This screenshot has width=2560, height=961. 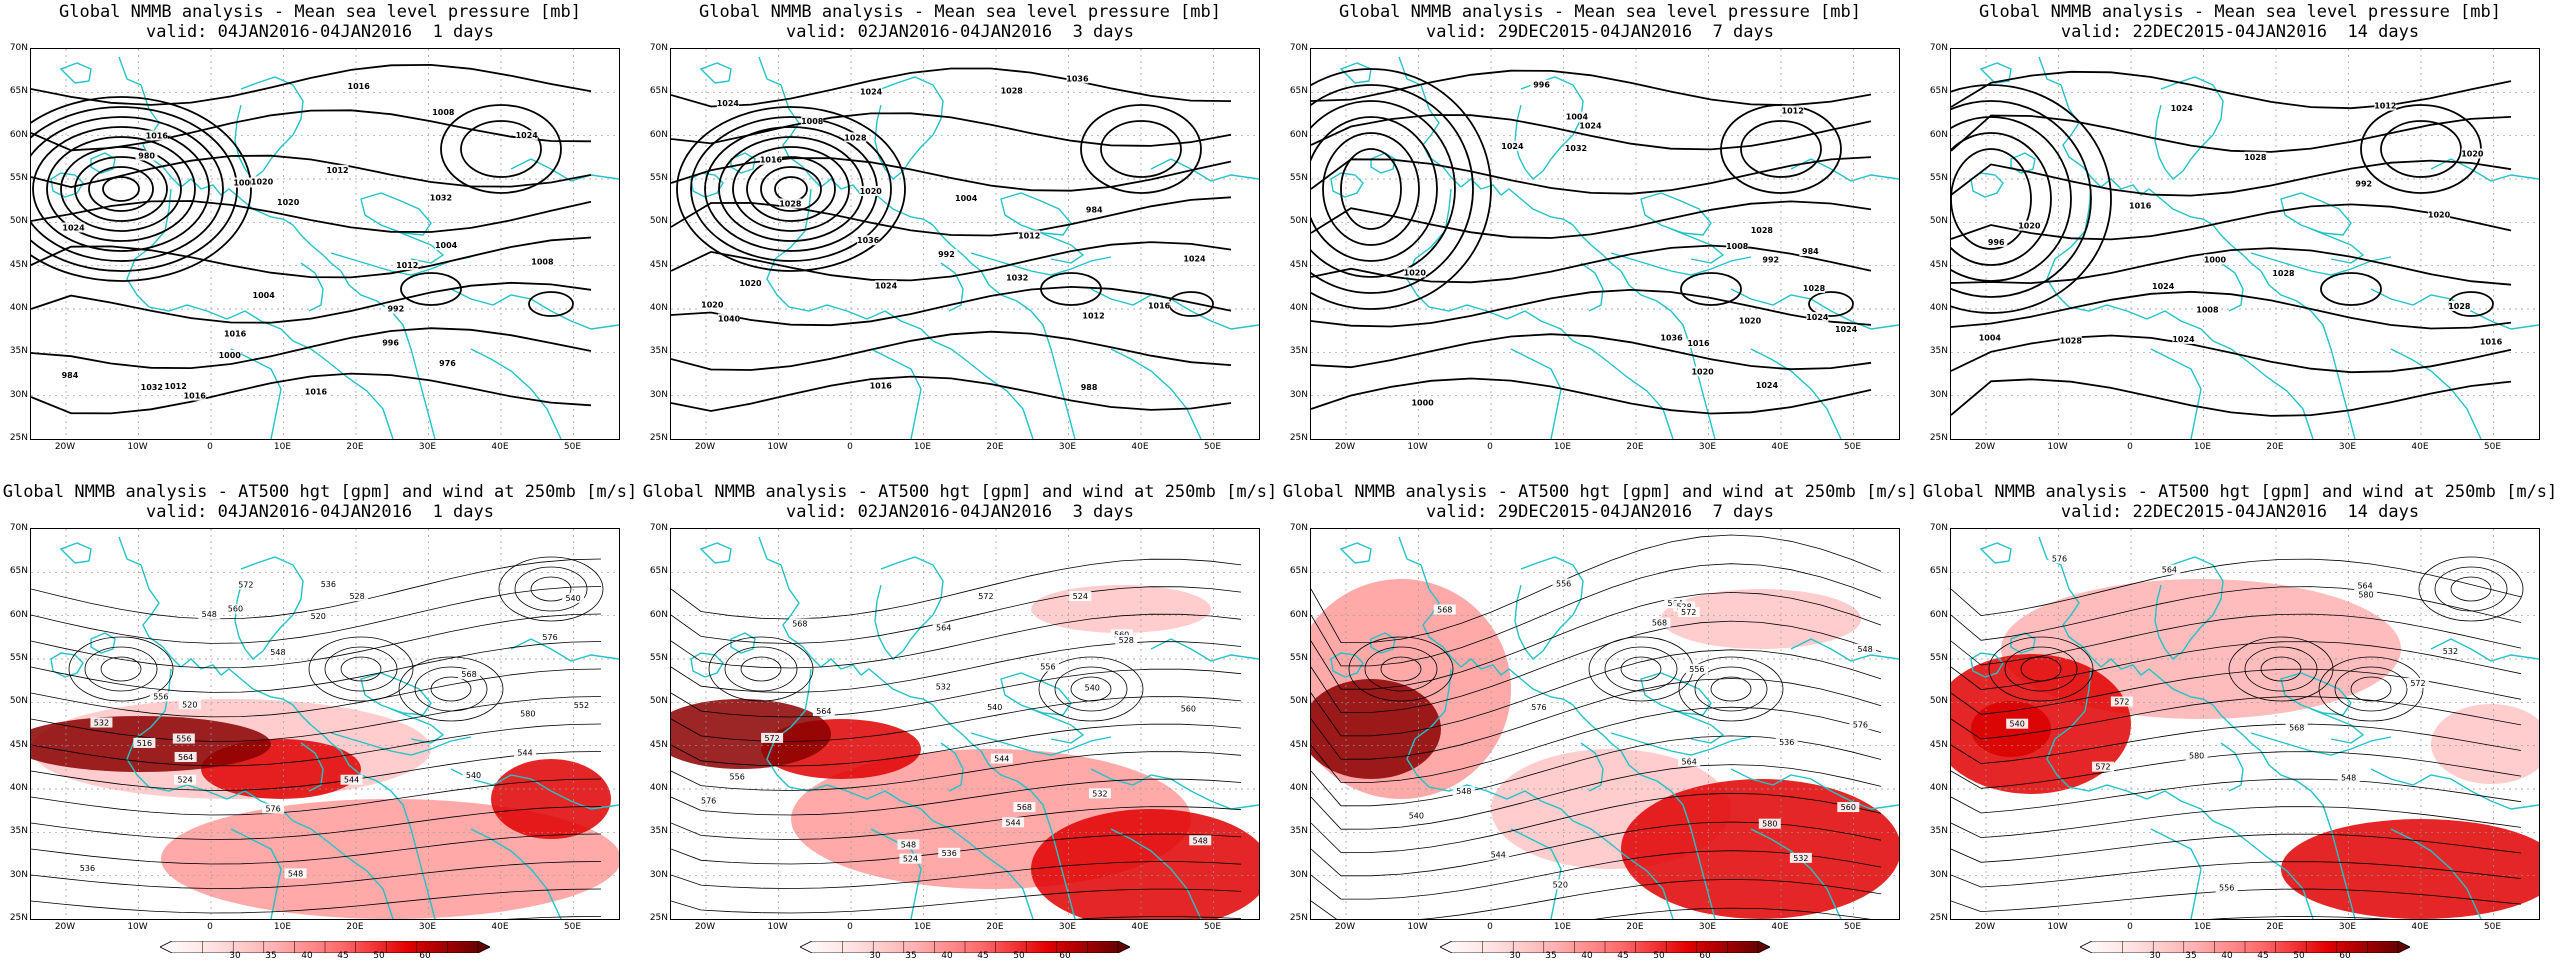 I want to click on contour-label: 1004, so click(x=1577, y=117).